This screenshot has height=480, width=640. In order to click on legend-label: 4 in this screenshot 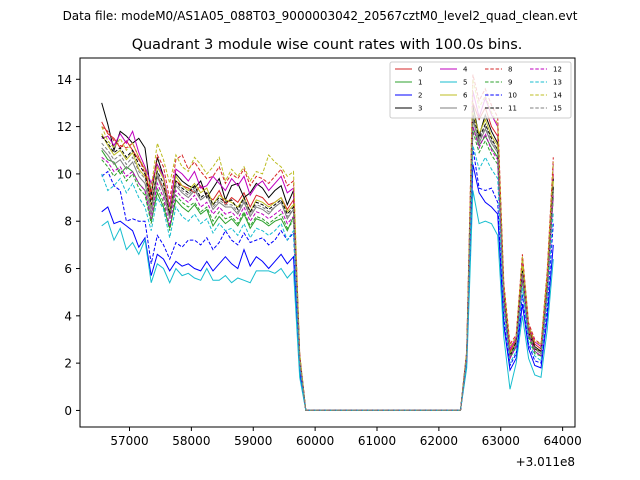, I will do `click(465, 70)`.